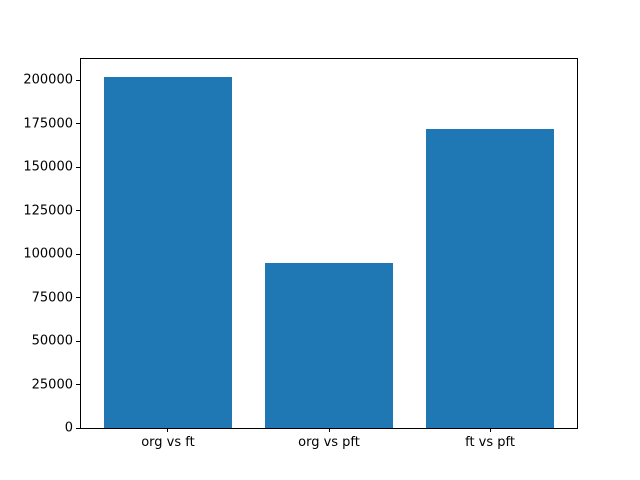  Describe the element at coordinates (168, 442) in the screenshot. I see `x-tick-label-org-vs-ft: org vs ft` at that location.